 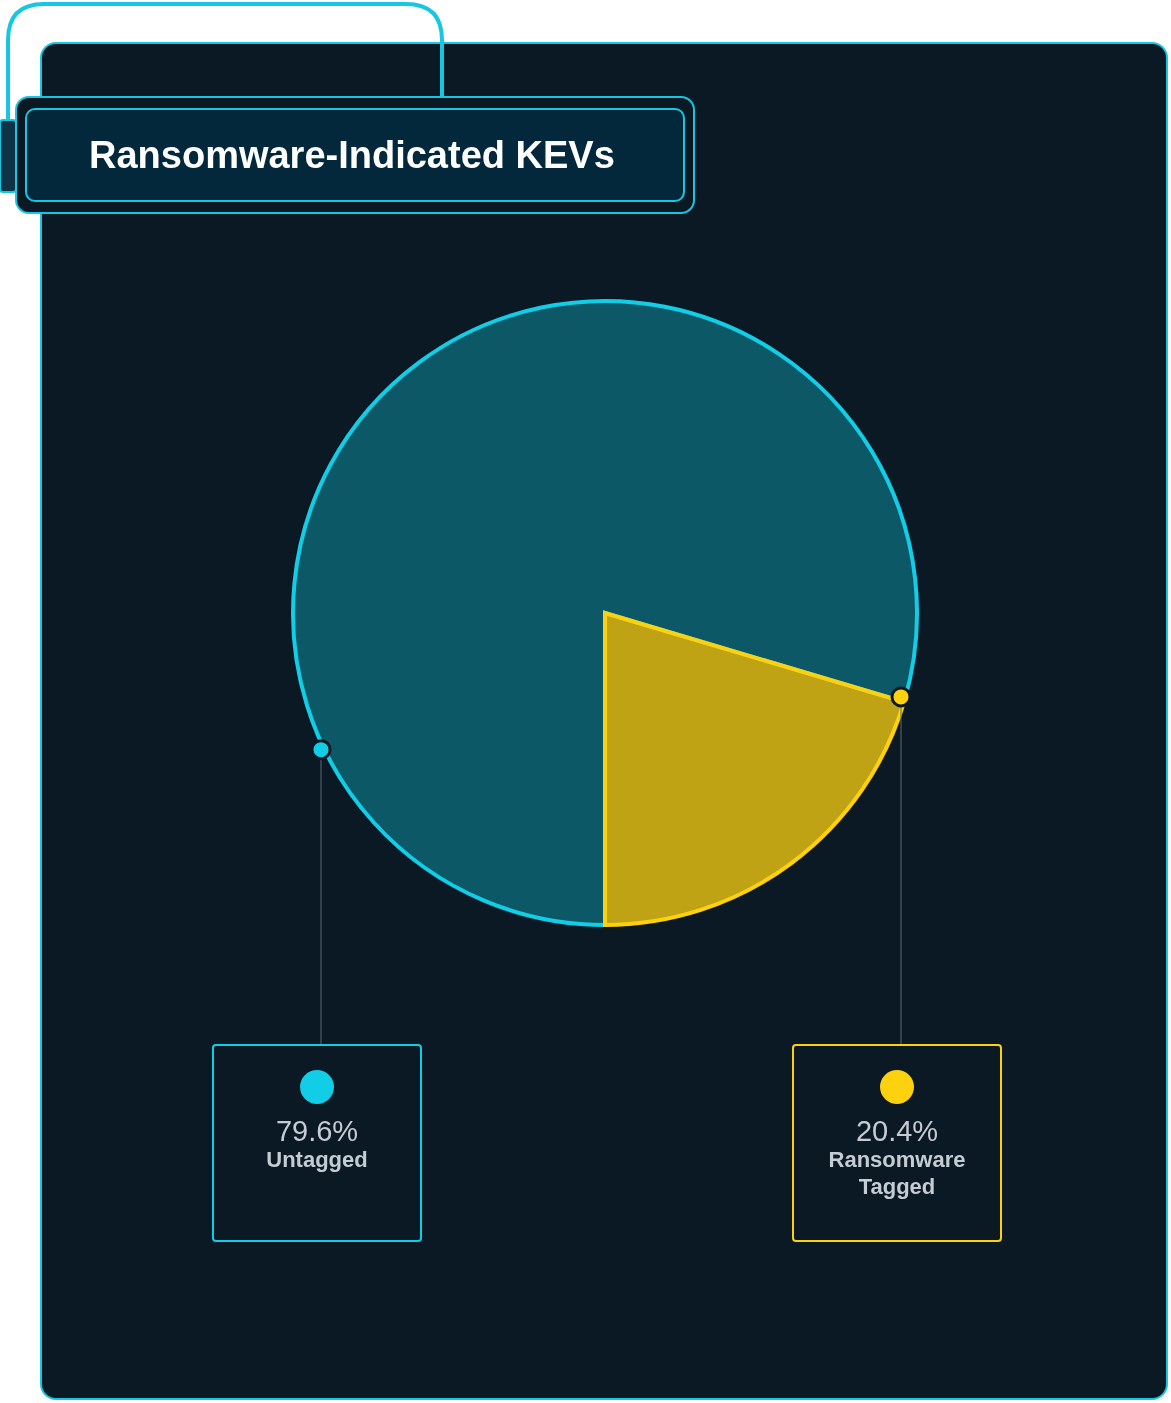 I want to click on data-label: 20.4%, so click(x=897, y=1131).